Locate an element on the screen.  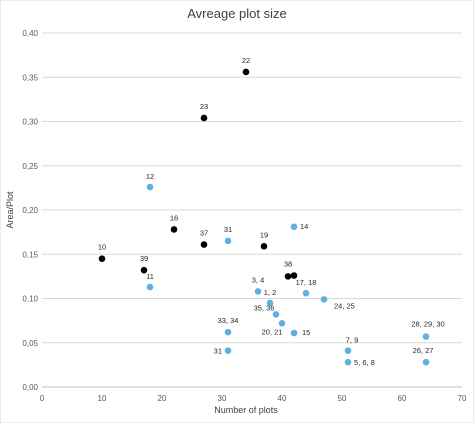
x-tick-label: 20 is located at coordinates (162, 398).